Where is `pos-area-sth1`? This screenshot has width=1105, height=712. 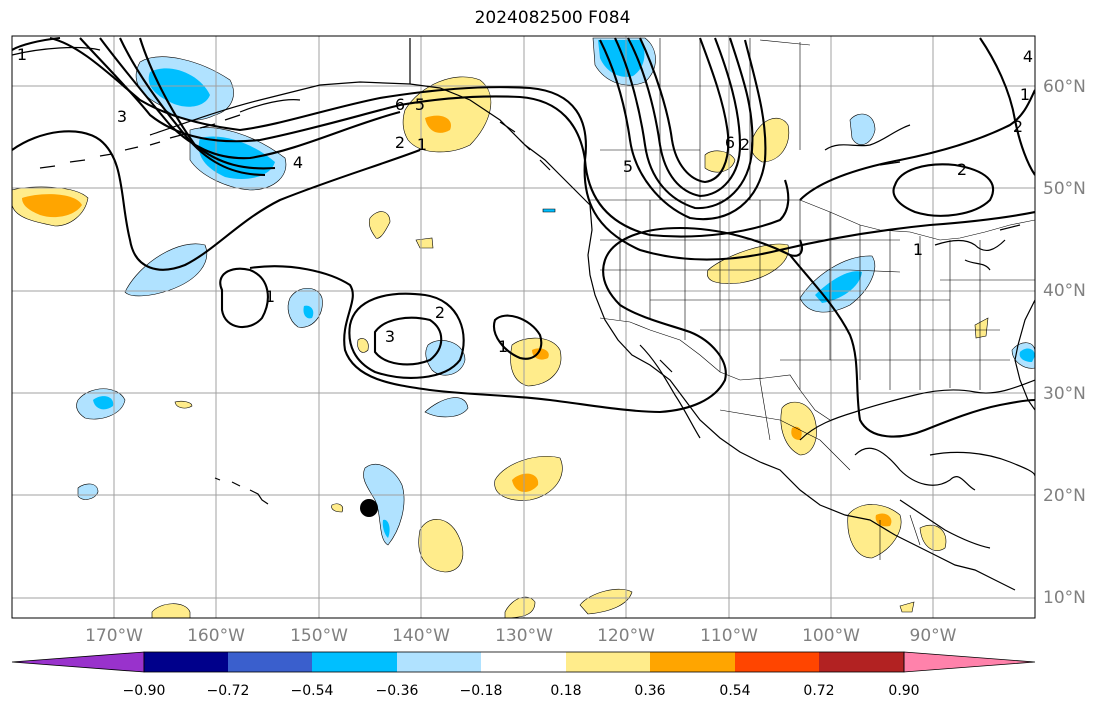
pos-area-sth1 is located at coordinates (171, 610).